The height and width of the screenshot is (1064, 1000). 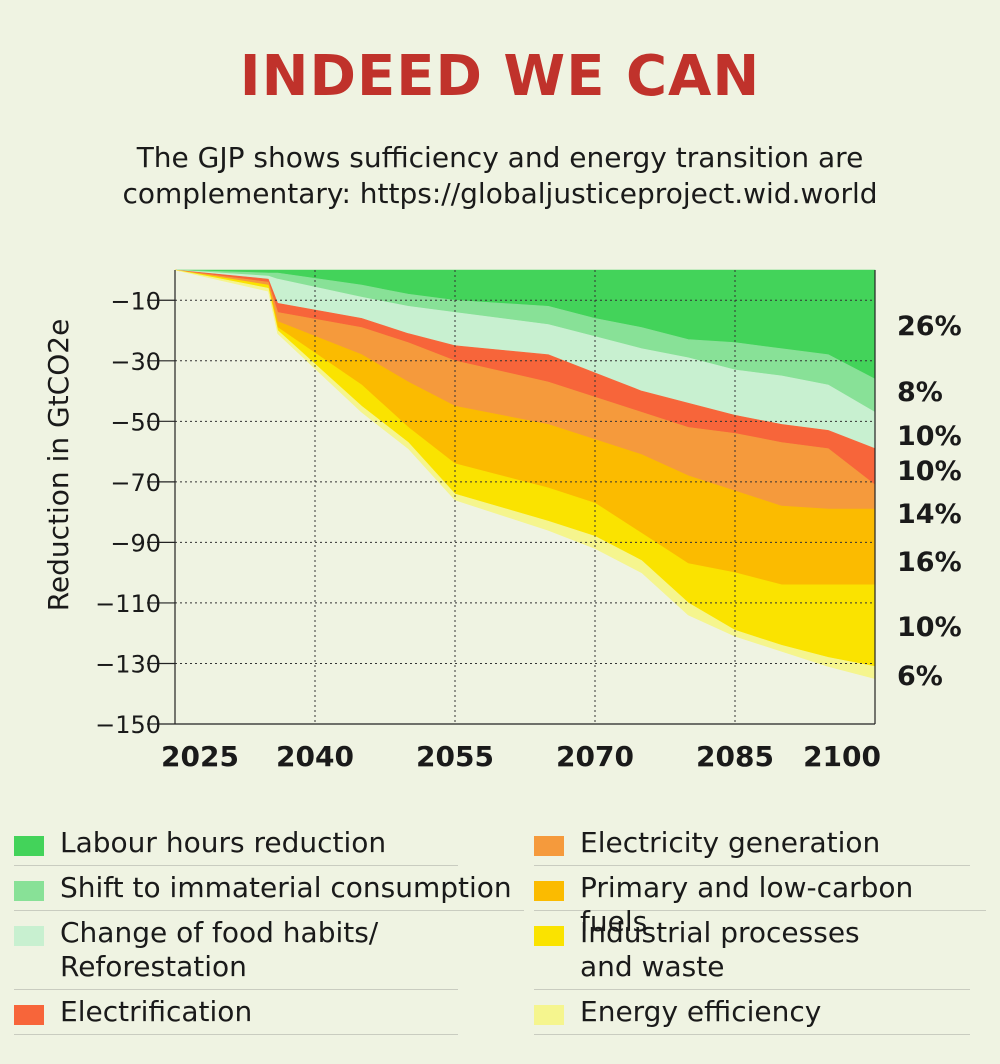 What do you see at coordinates (521, 756) in the screenshot?
I see `x-tick-labels: 2025 2040 2055 2070 2085 2100` at bounding box center [521, 756].